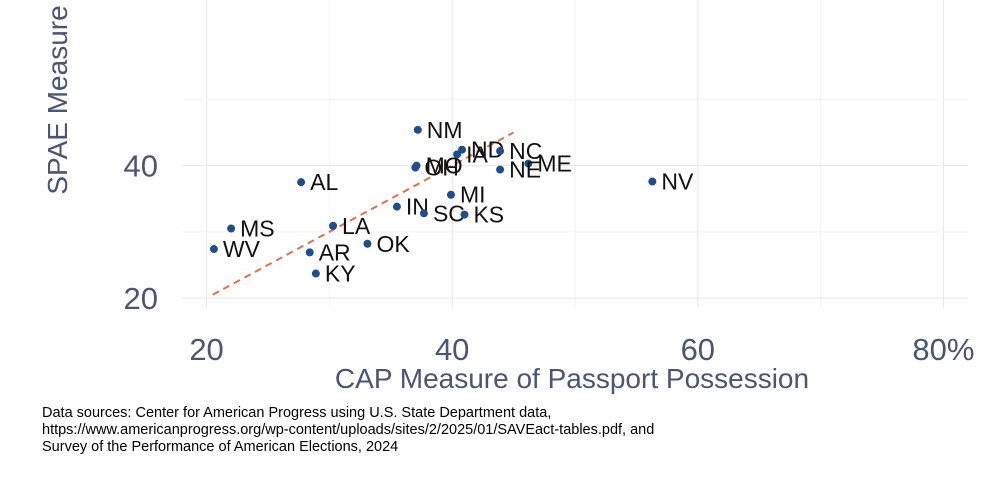 The height and width of the screenshot is (500, 1000). Describe the element at coordinates (301, 182) in the screenshot. I see `point-al` at that location.